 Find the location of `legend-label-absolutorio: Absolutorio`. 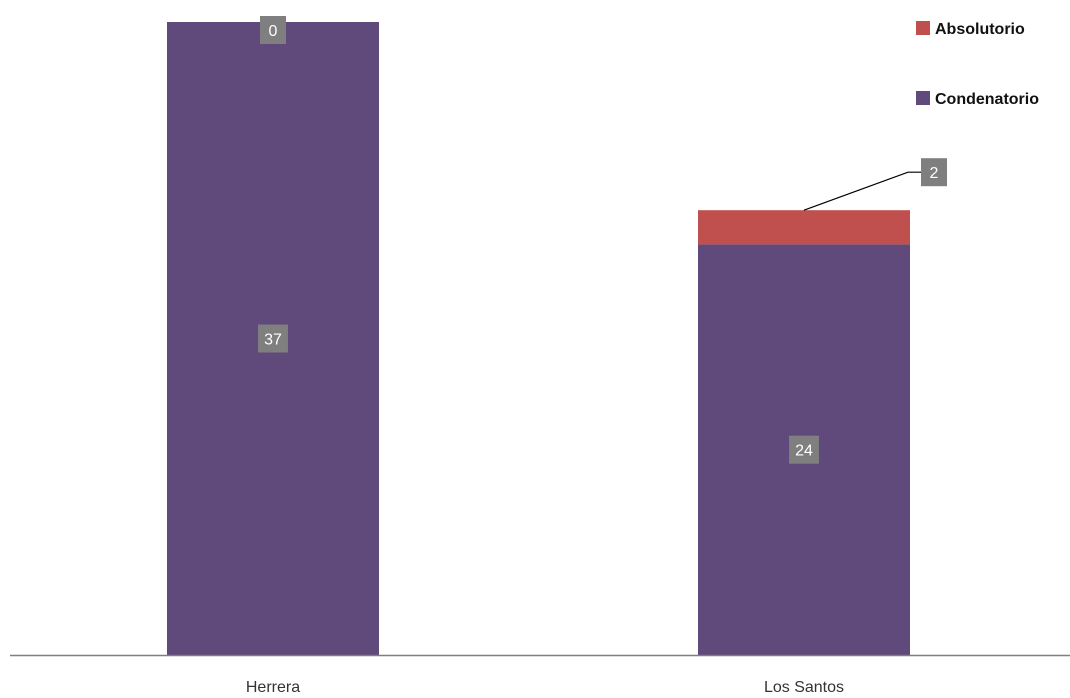

legend-label-absolutorio: Absolutorio is located at coordinates (980, 29).